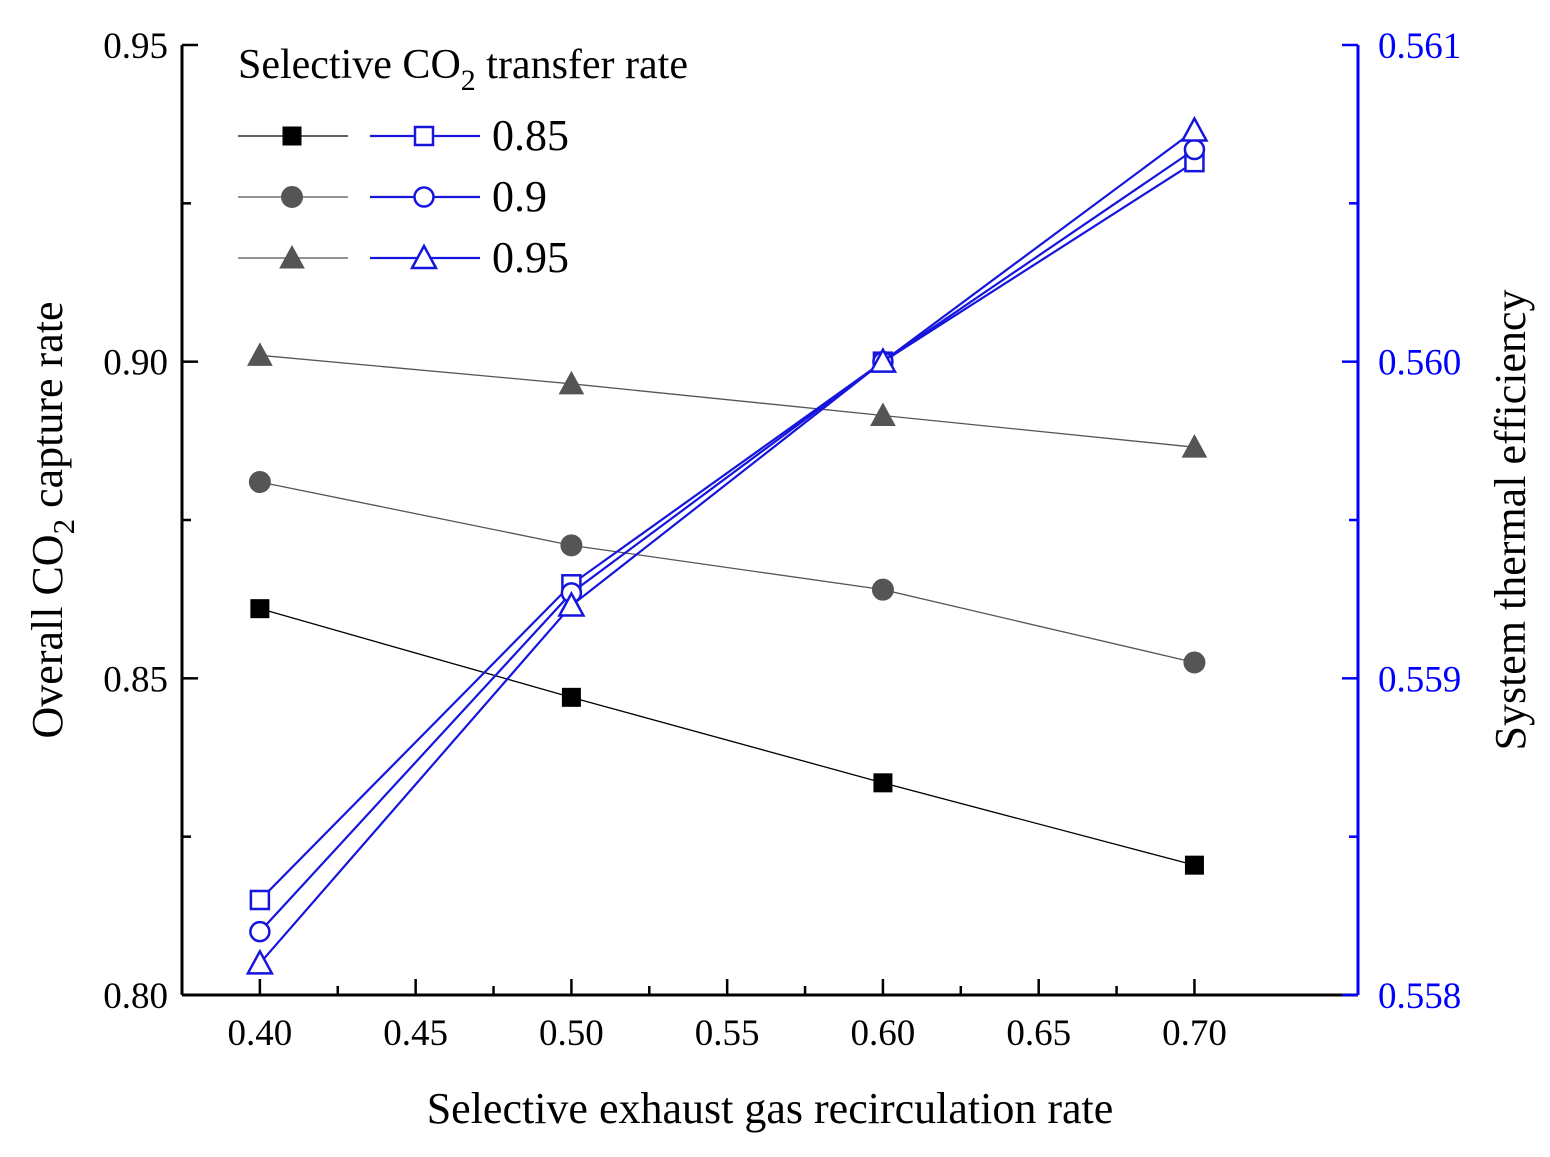 The width and height of the screenshot is (1550, 1157). What do you see at coordinates (260, 1033) in the screenshot?
I see `x-tick-label-0: 0.40` at bounding box center [260, 1033].